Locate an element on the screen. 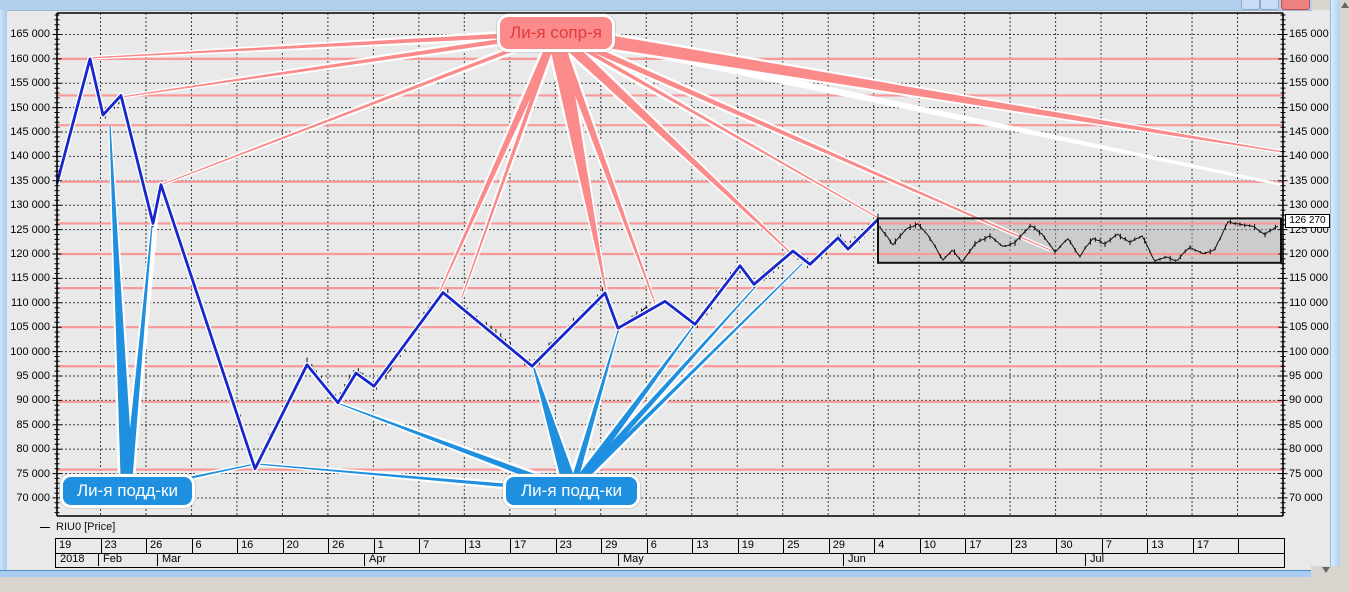  date-cell is located at coordinates (1261, 546).